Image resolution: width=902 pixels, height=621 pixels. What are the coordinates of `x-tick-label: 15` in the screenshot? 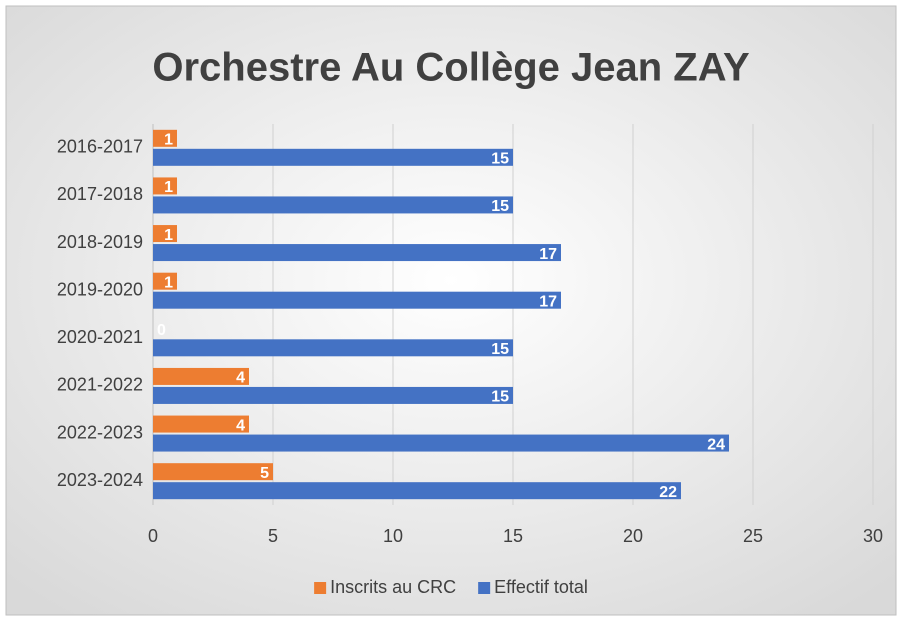 It's located at (513, 536).